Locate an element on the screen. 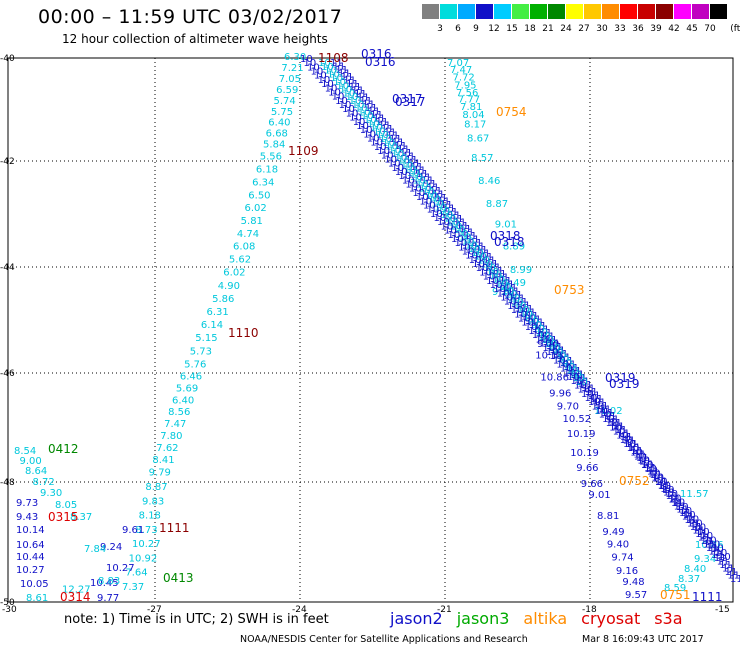 The height and width of the screenshot is (650, 740). orbit-label-1111: 1111 is located at coordinates (707, 597).